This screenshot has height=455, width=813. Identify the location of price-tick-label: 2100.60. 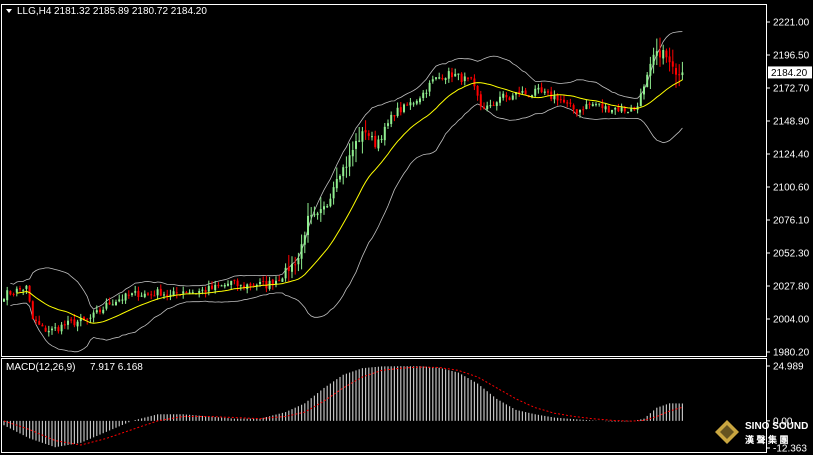
(791, 188).